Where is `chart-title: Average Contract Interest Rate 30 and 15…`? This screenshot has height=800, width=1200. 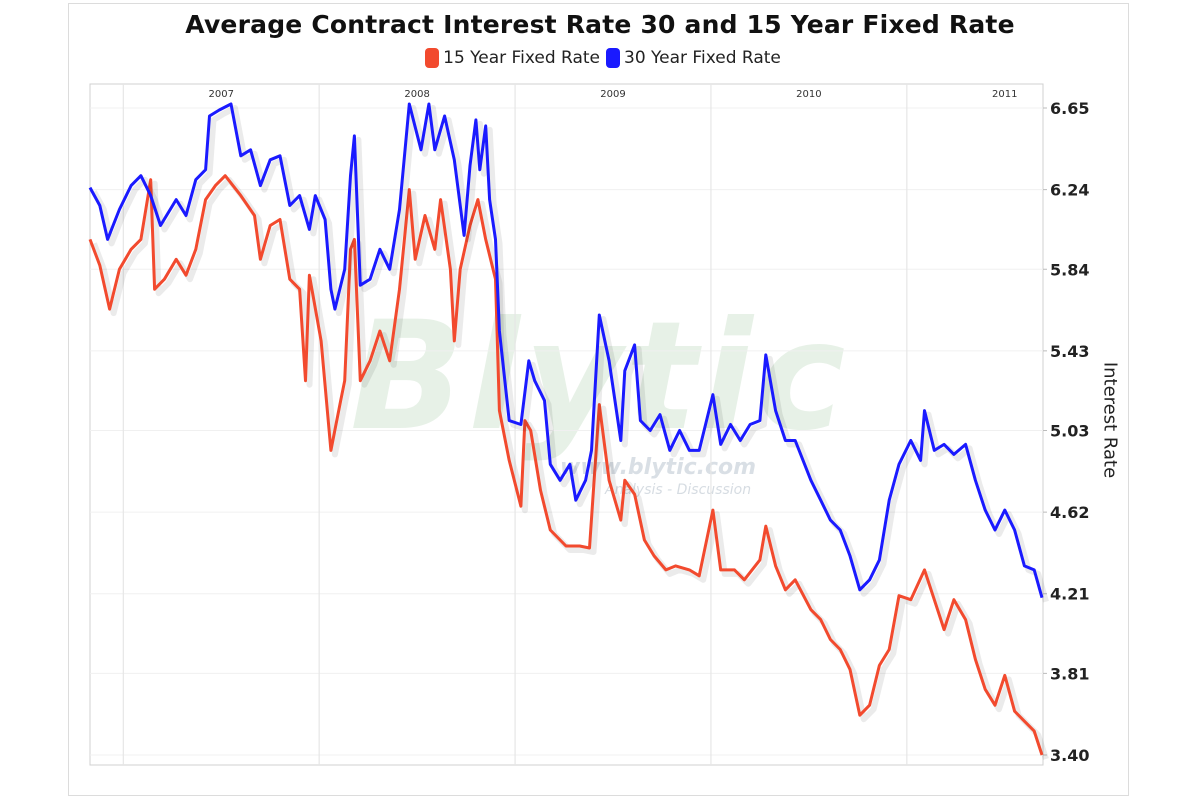
chart-title: Average Contract Interest Rate 30 and 15… is located at coordinates (600, 24).